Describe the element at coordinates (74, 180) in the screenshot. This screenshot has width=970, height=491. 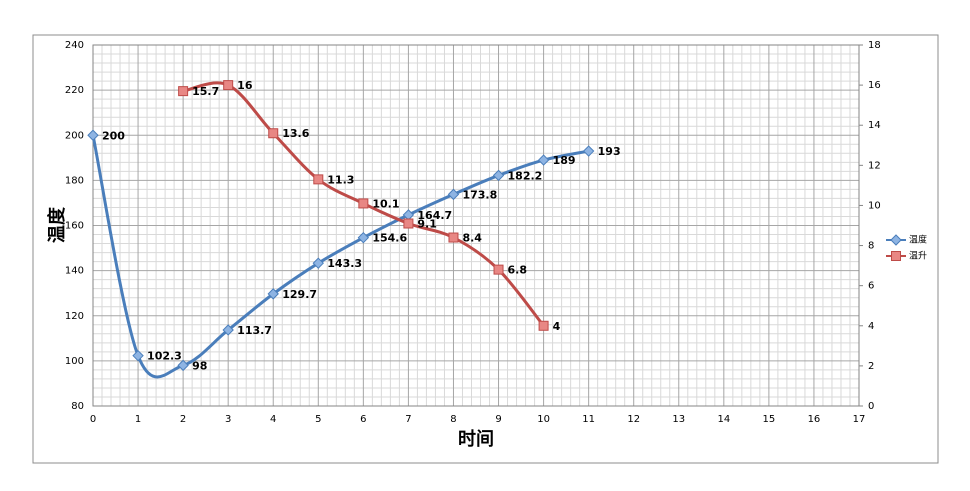
I see `y-tick-label: 180` at that location.